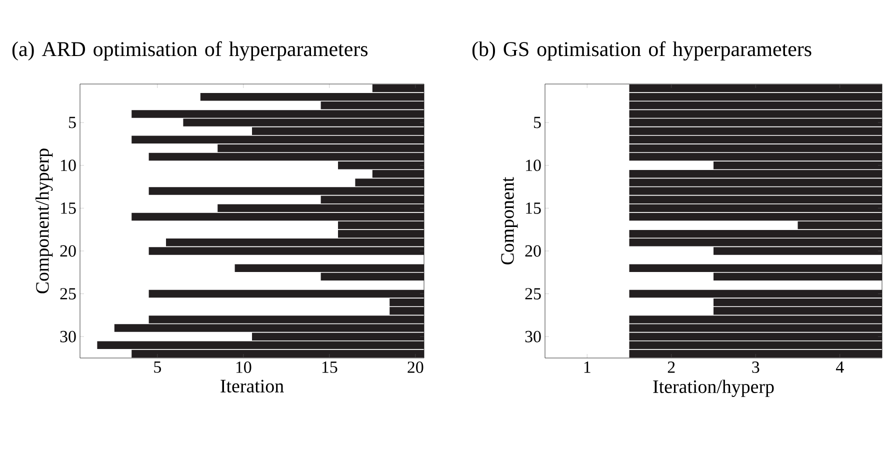  I want to click on x-tick-label: 15, so click(330, 367).